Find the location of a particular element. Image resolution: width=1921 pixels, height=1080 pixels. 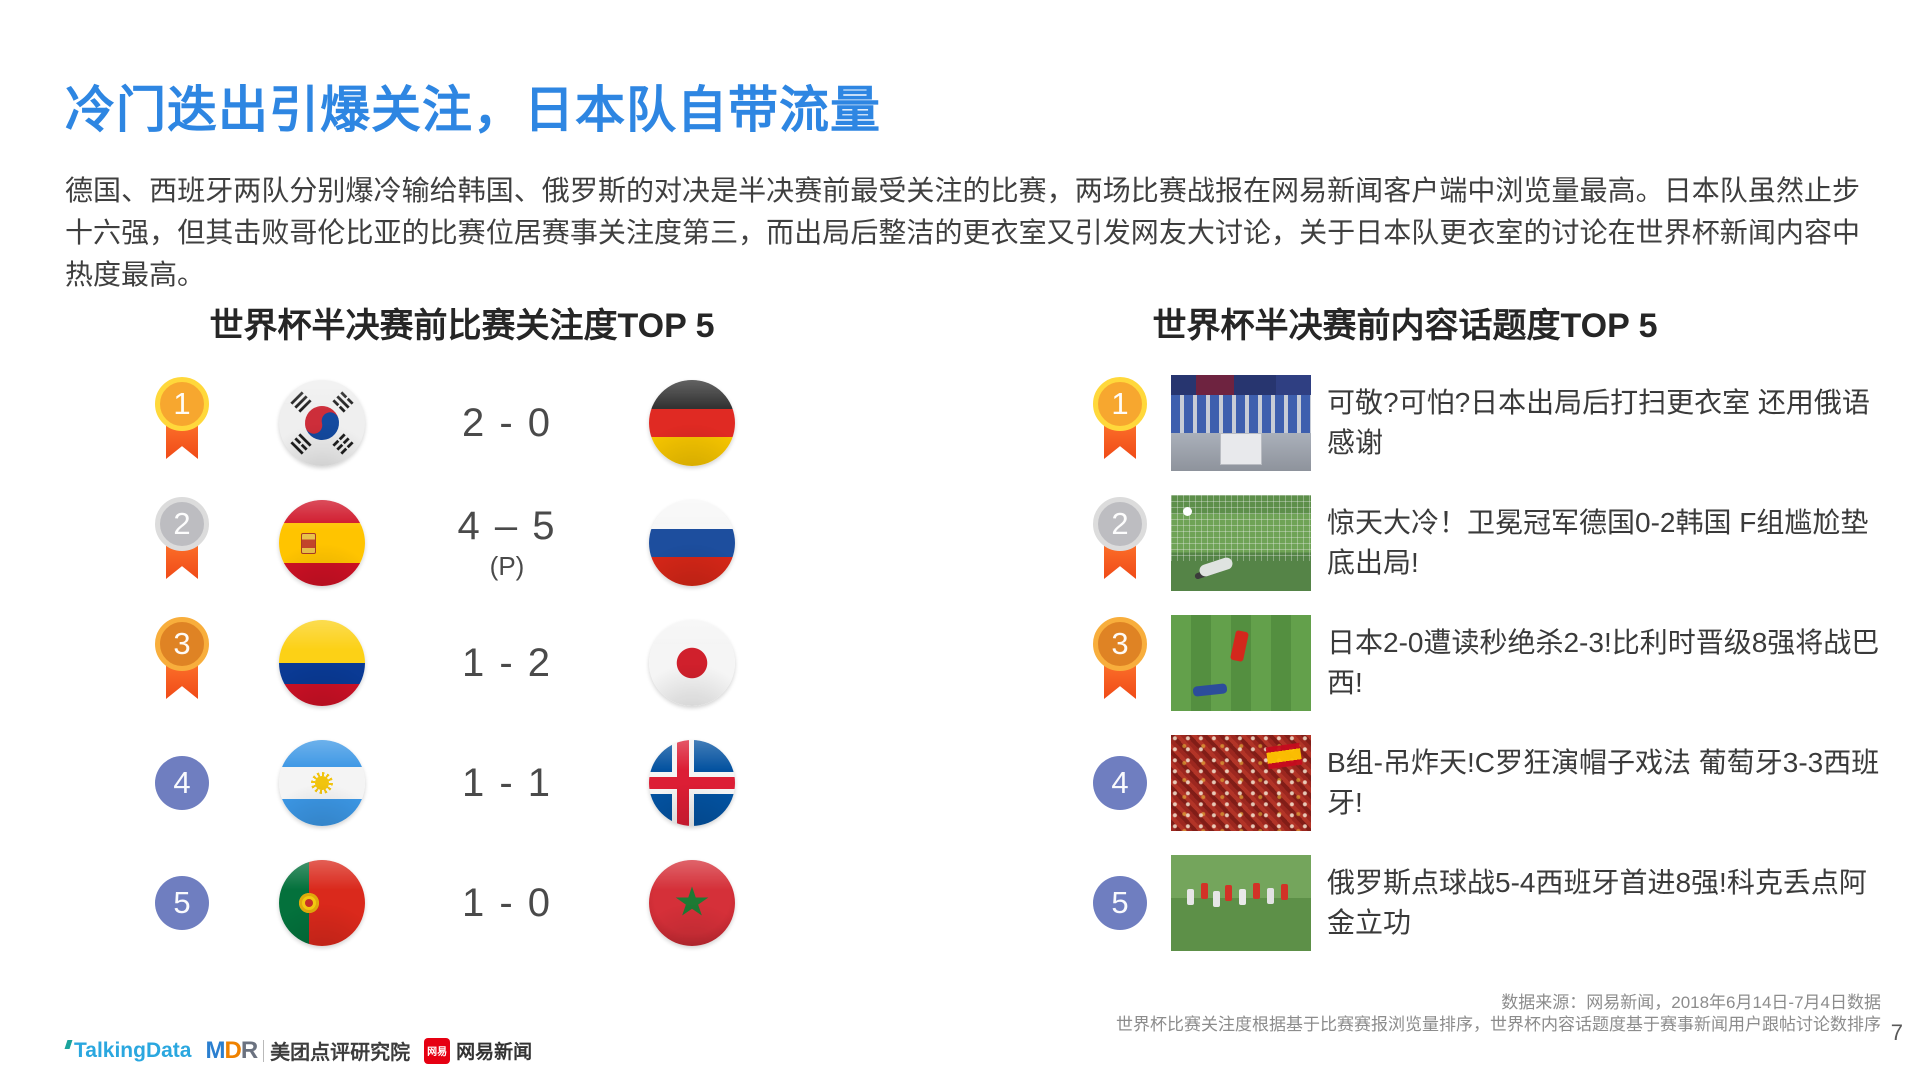

flag-iceland-icon is located at coordinates (692, 783).